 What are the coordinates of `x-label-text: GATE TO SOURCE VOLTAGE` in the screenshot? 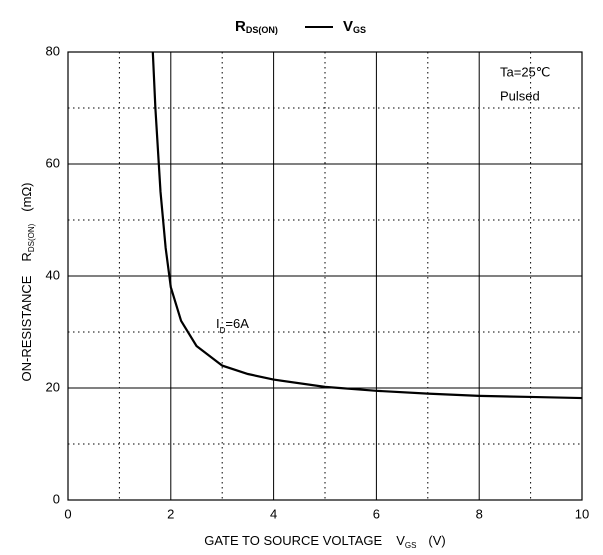 It's located at (293, 540).